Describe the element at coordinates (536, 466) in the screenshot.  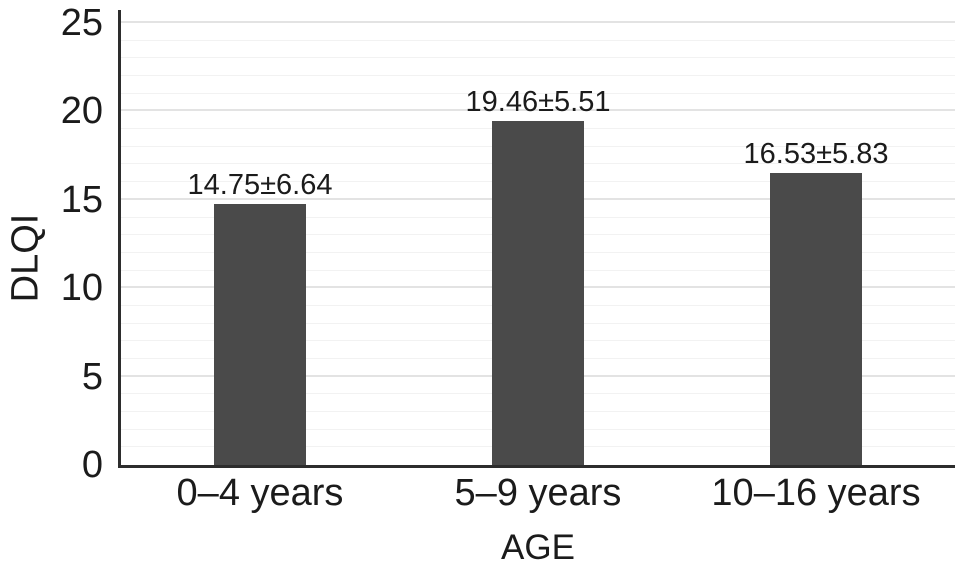
I see `x-axis-line` at that location.